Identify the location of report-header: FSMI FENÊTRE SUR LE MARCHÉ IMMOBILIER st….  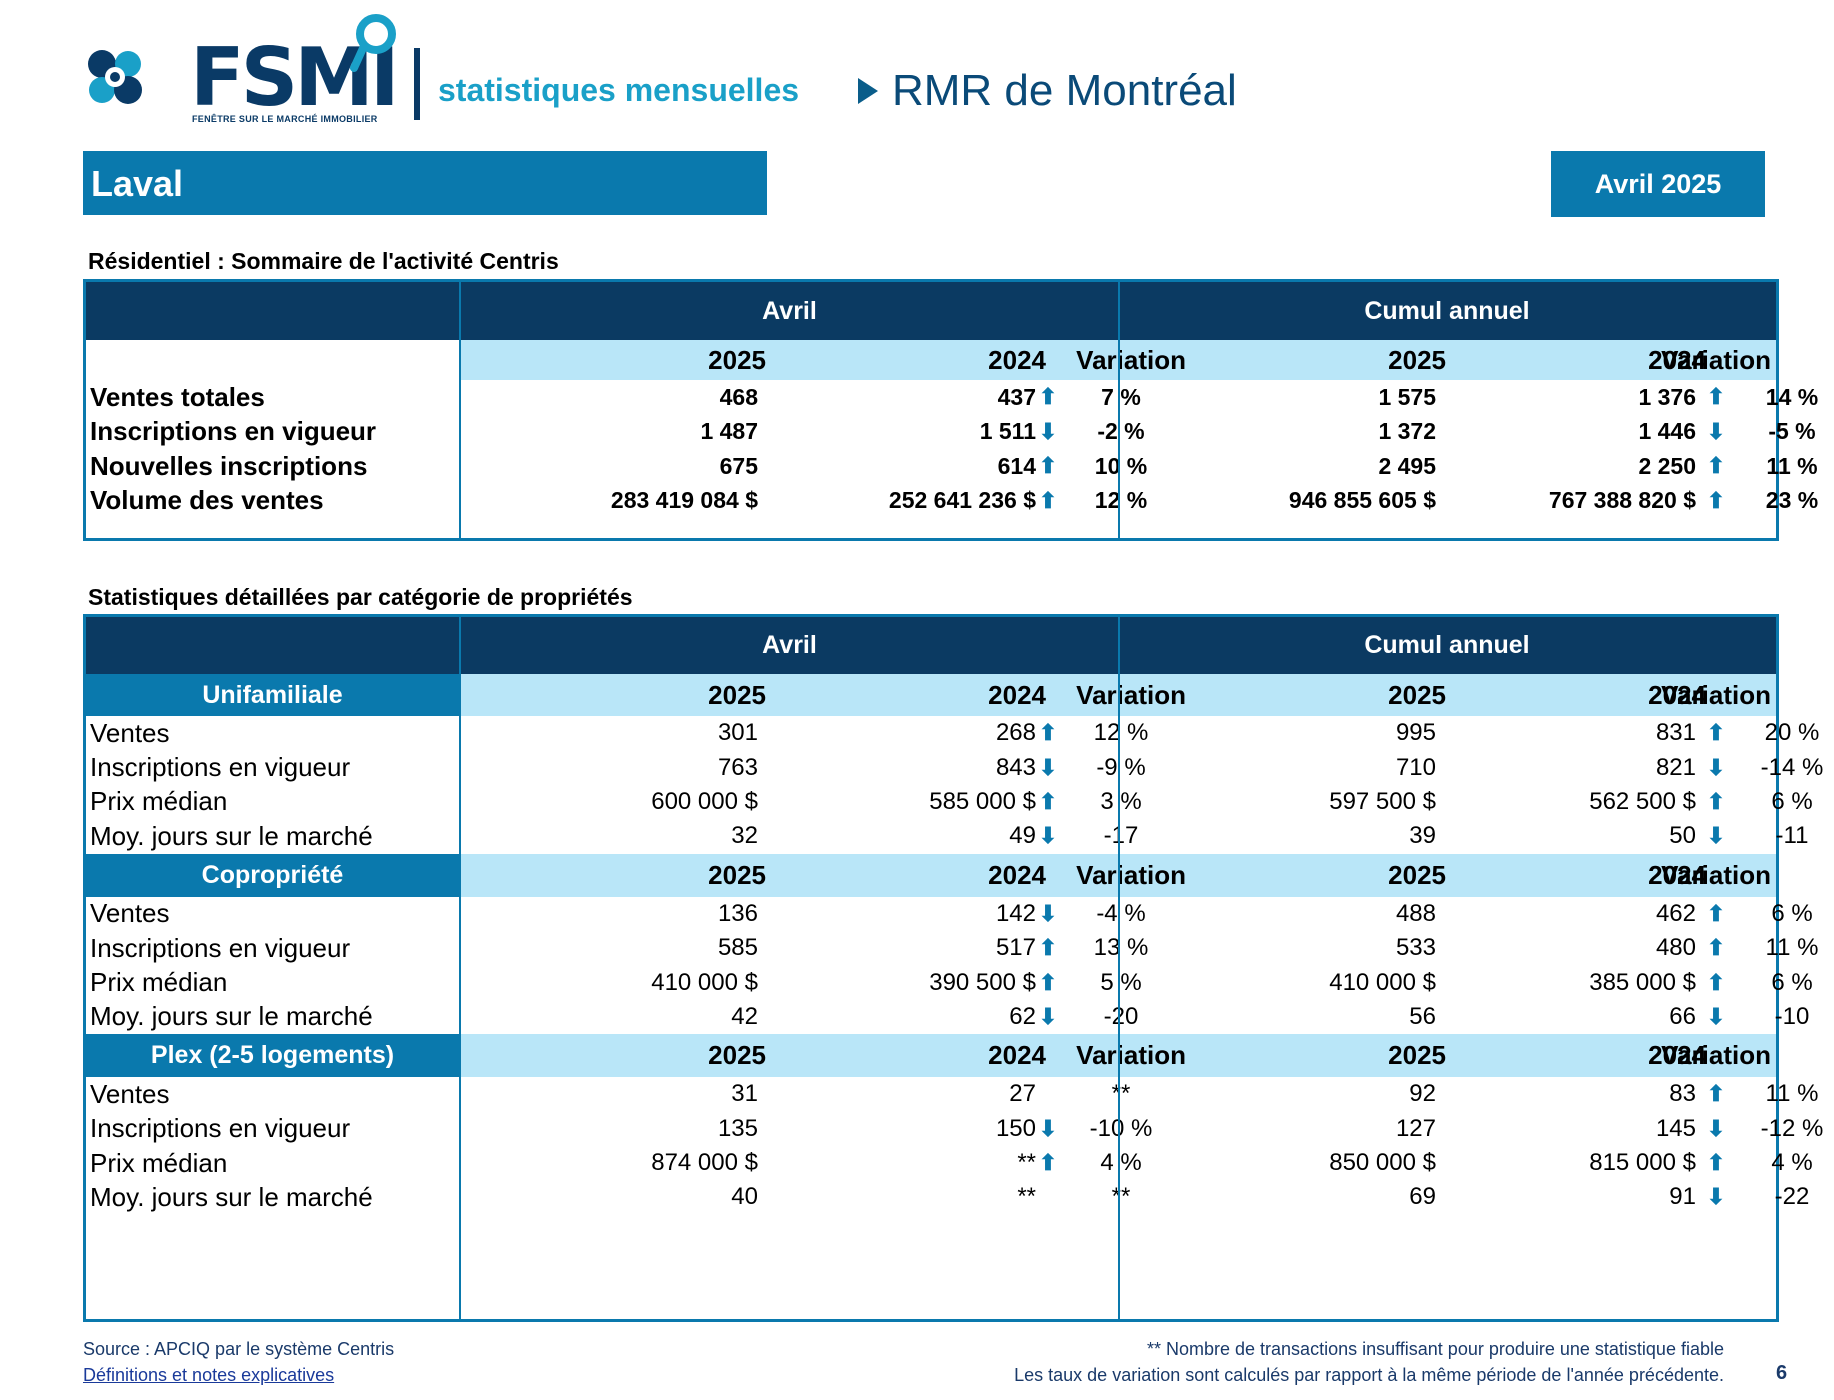
(930, 67).